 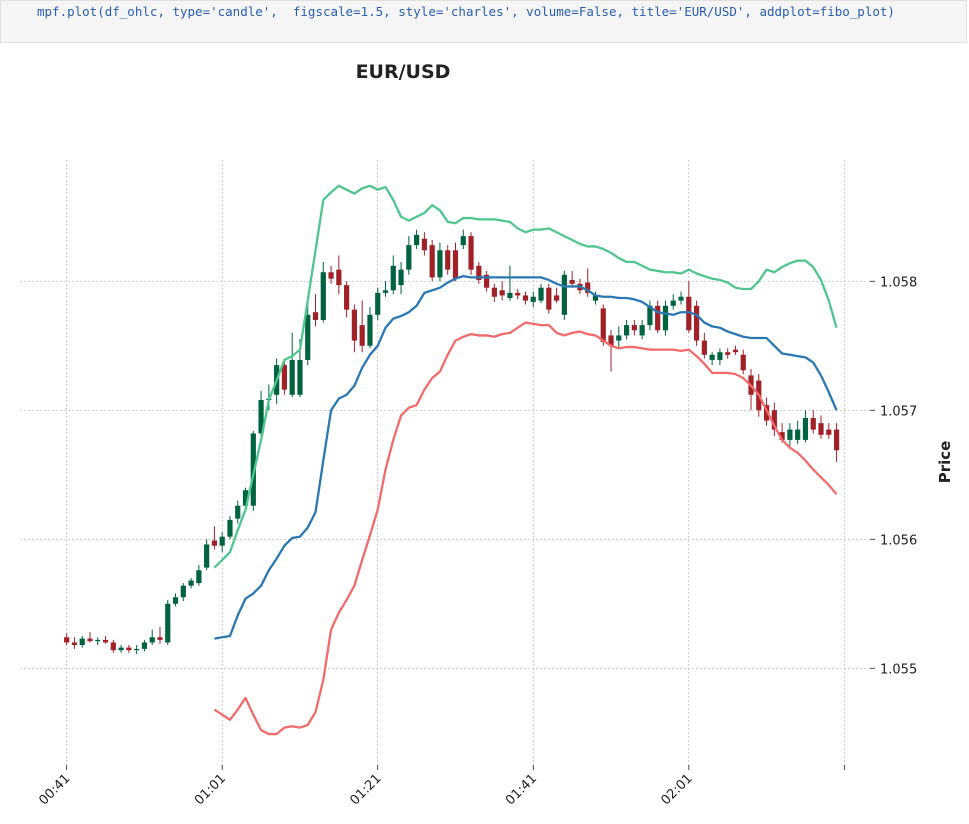 What do you see at coordinates (898, 411) in the screenshot?
I see `y-tick-label: 1.057` at bounding box center [898, 411].